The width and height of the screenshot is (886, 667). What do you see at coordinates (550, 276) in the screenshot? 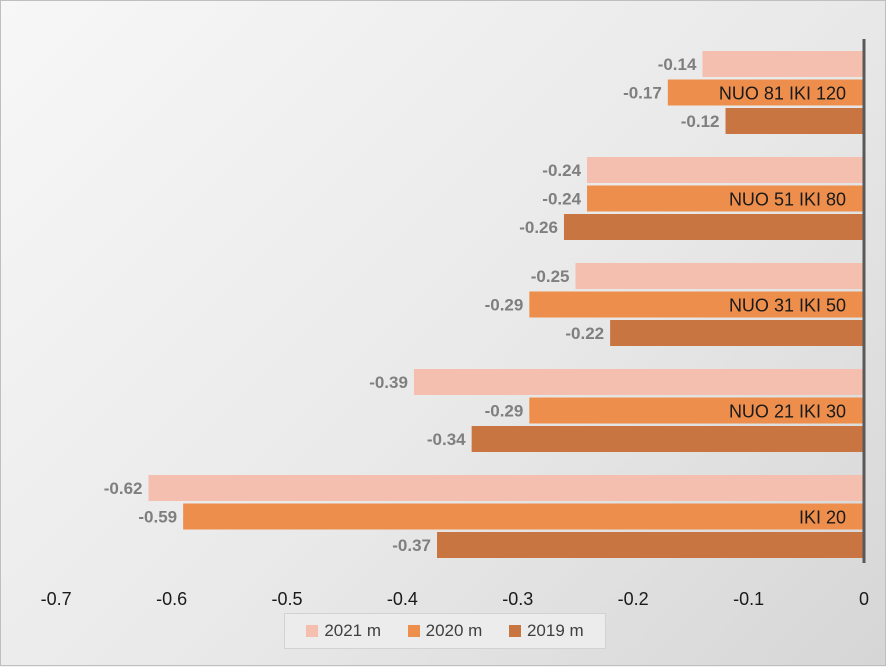
I see `data-label: -0.25` at bounding box center [550, 276].